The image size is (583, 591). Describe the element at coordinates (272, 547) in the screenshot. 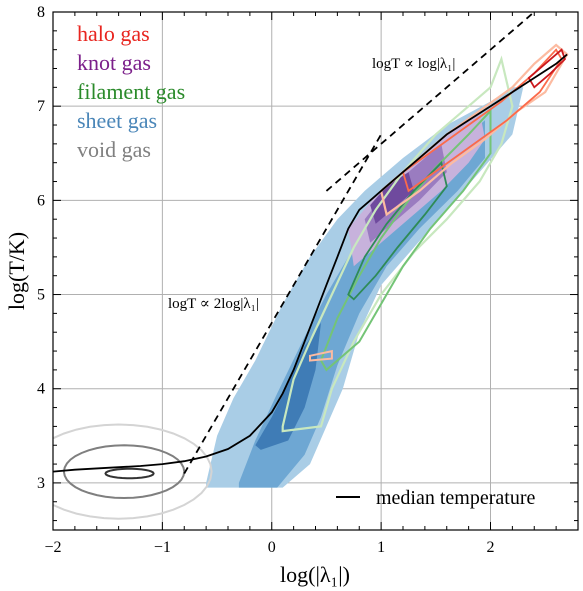

I see `x-tick-label: 0` at that location.